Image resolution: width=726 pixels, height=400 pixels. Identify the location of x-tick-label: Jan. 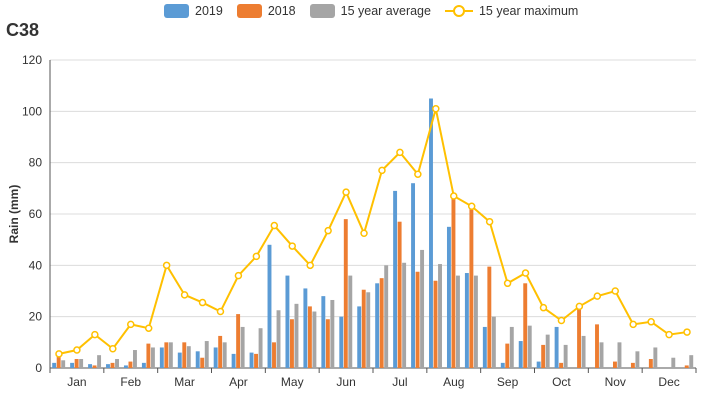
(76, 382).